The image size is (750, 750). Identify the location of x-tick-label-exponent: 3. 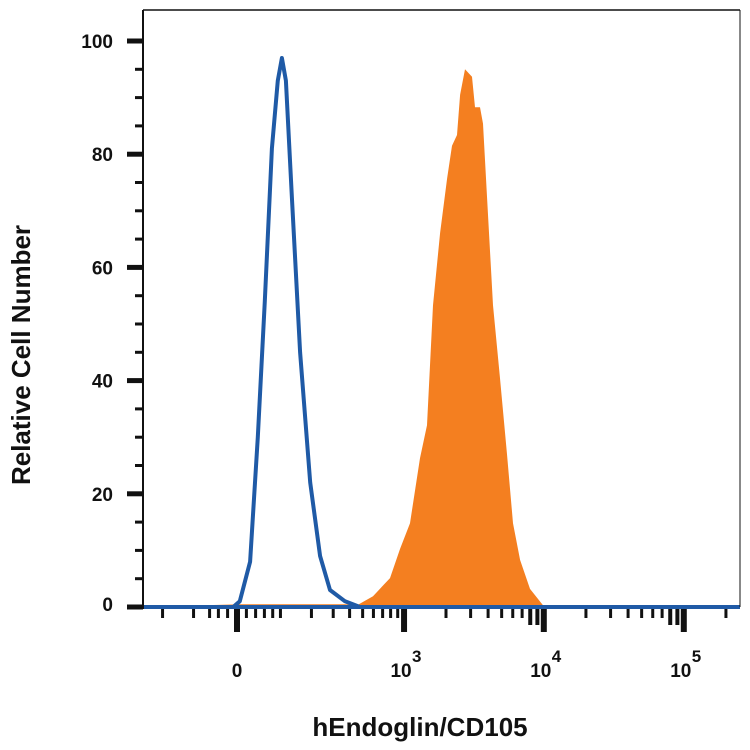
(416, 656).